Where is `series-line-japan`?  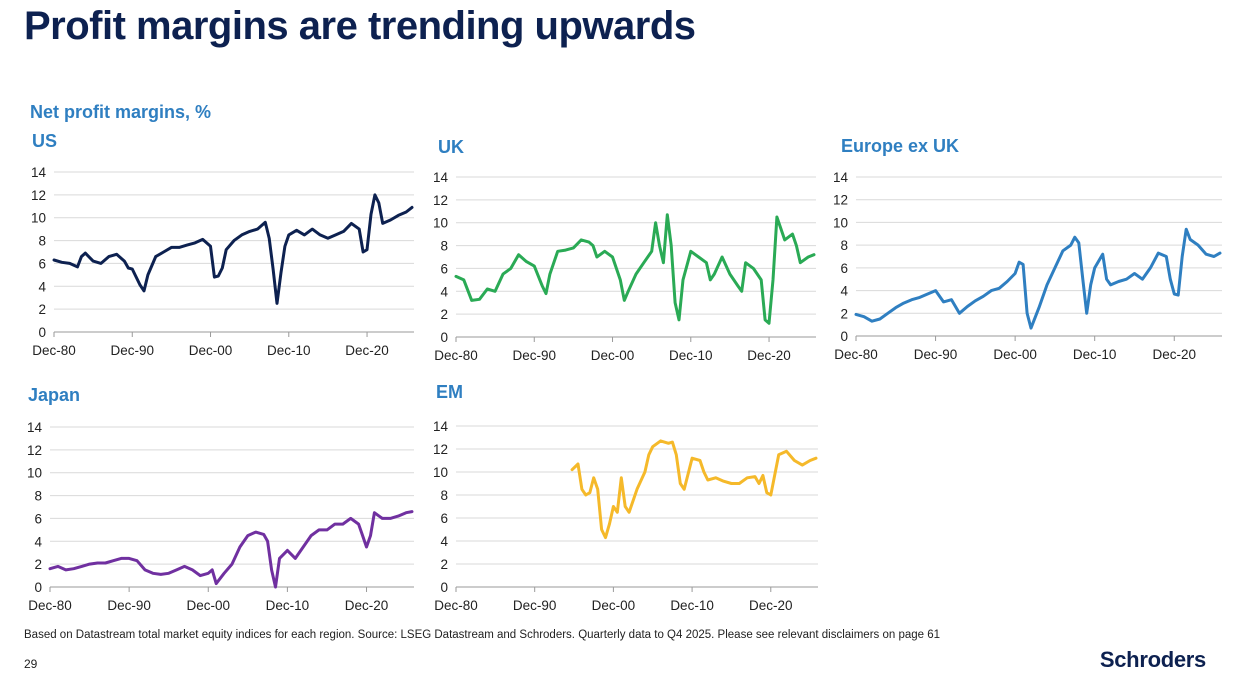
series-line-japan is located at coordinates (231, 549).